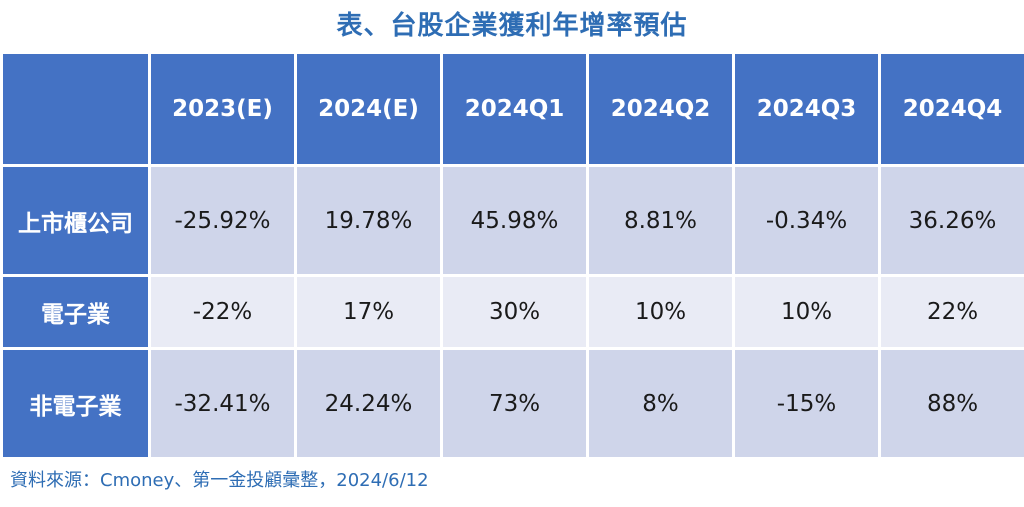  I want to click on table-cell: 19.78%, so click(368, 220).